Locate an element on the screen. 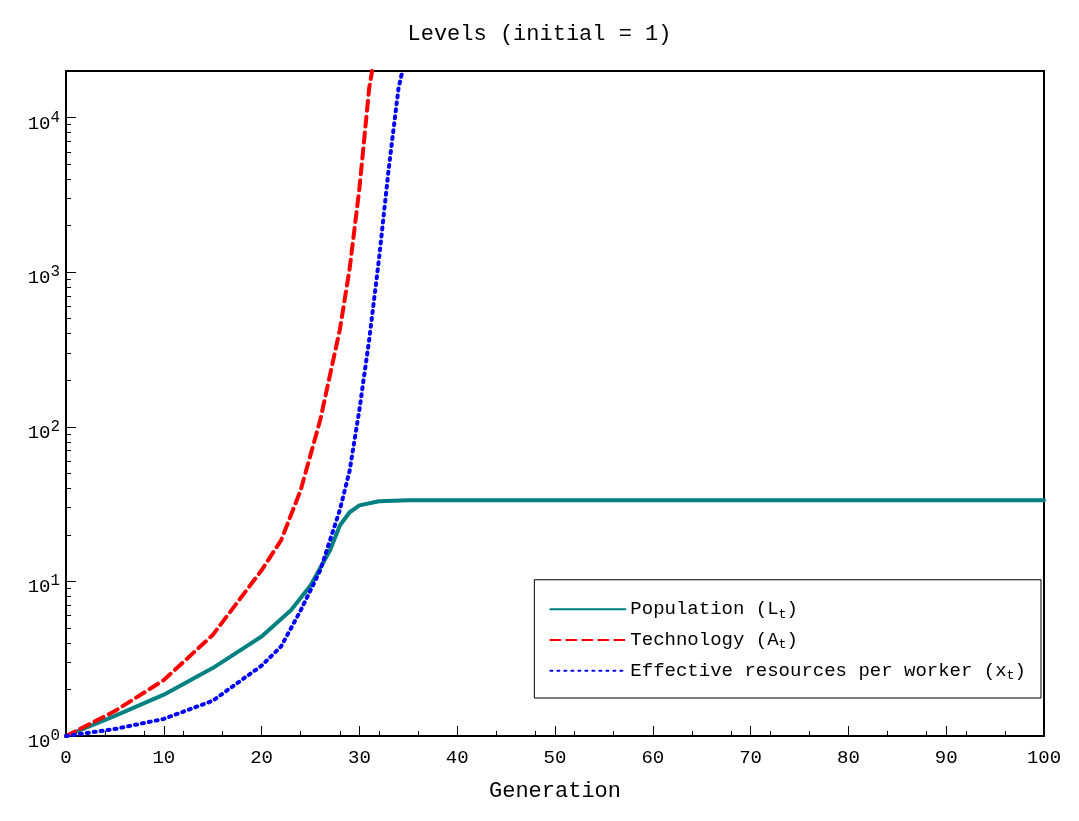 This screenshot has width=1079, height=821. y-tick-label: 10$^{2}$ is located at coordinates (43, 430).